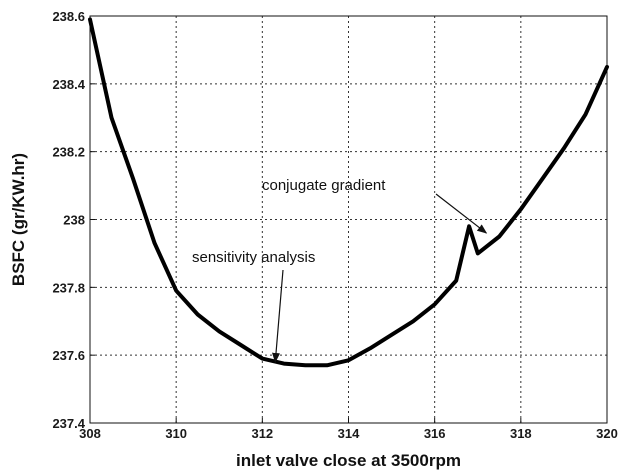 Image resolution: width=619 pixels, height=473 pixels. I want to click on y-tick-label: 238, so click(74, 220).